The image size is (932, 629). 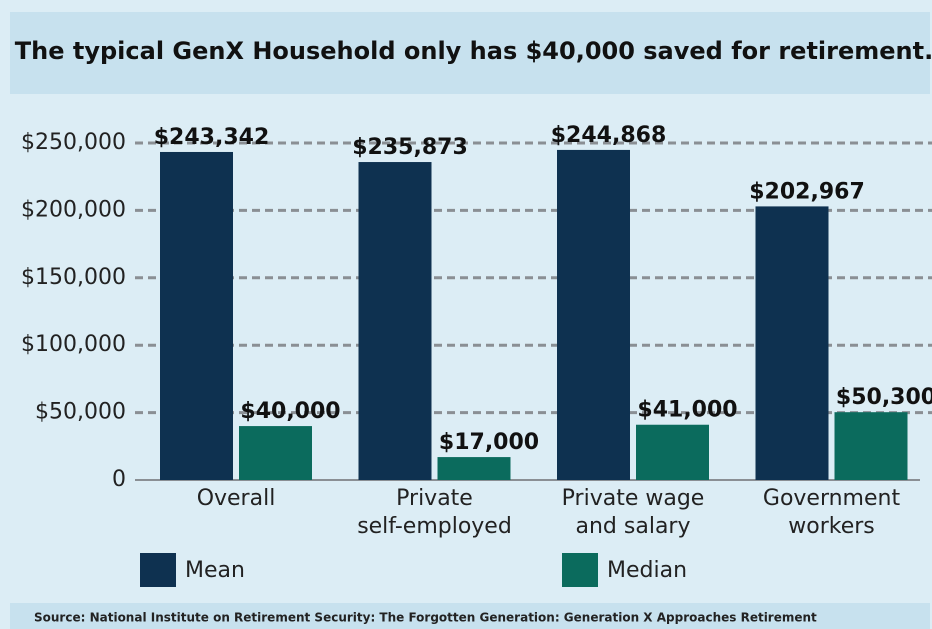 I want to click on x-tick-label: and salary, so click(x=633, y=526).